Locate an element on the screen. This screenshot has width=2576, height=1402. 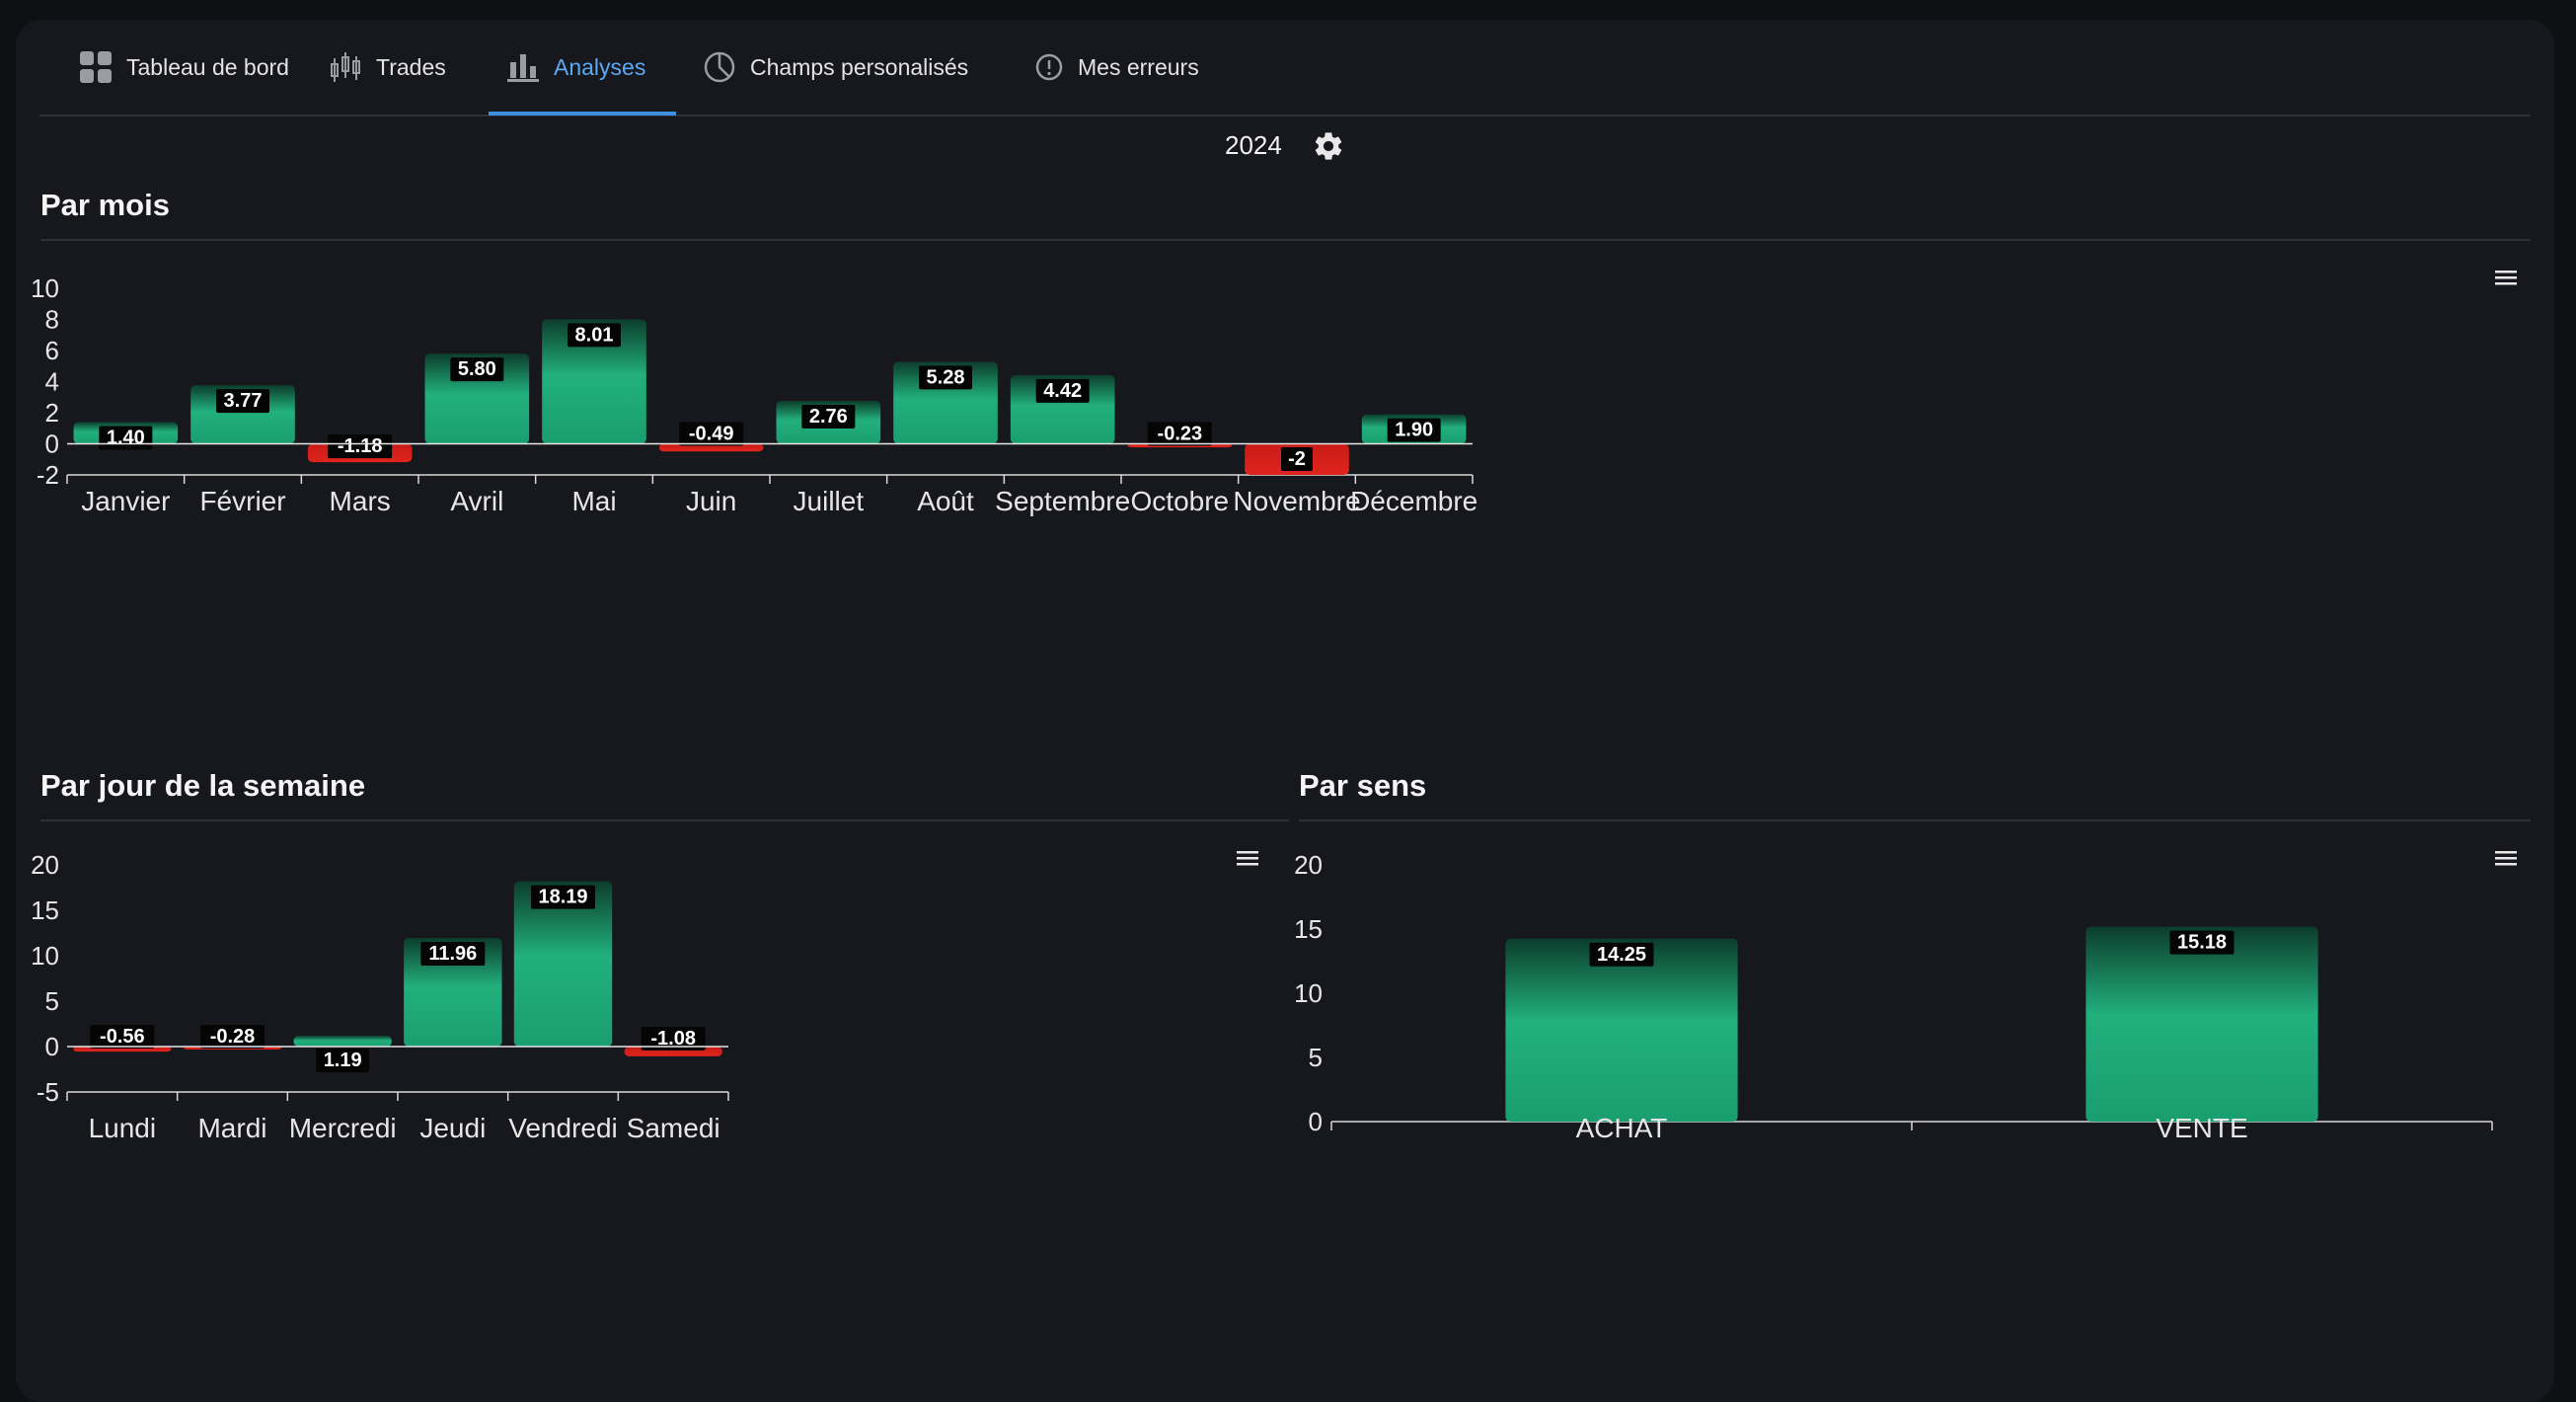
data-label: 18.19 is located at coordinates (563, 897).